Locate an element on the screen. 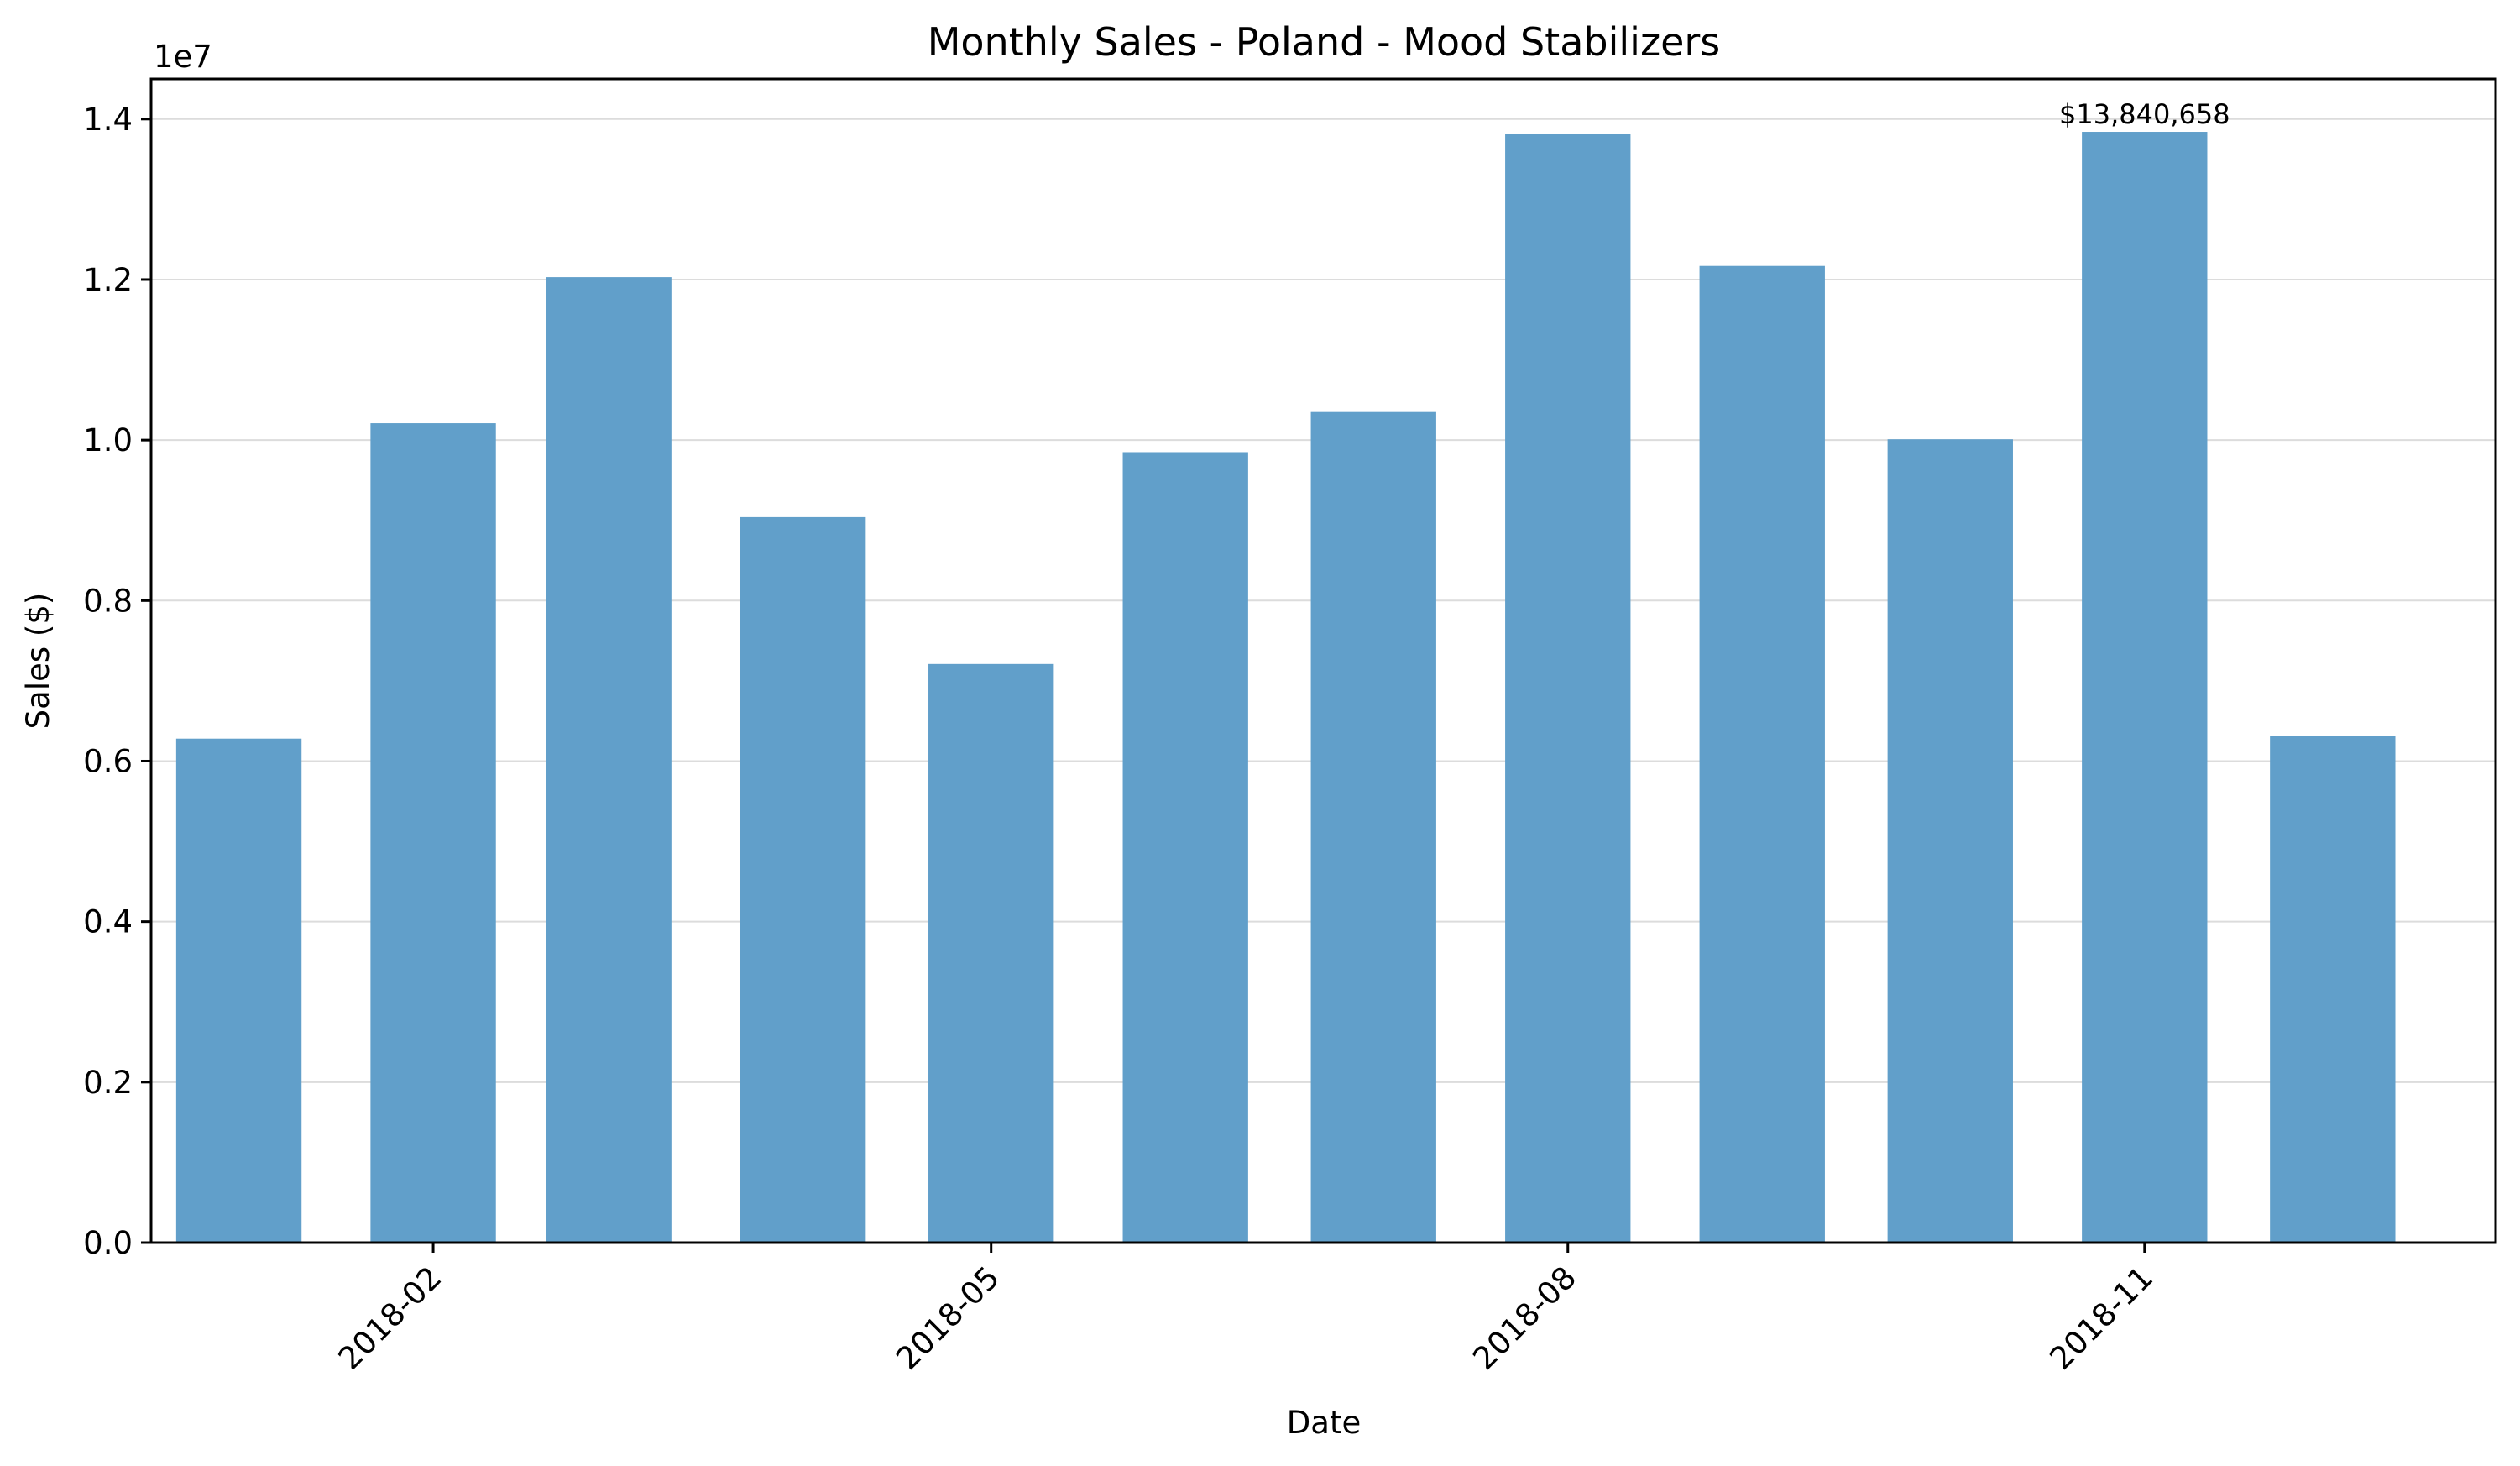  y-tick-label: 0.8 is located at coordinates (108, 601).